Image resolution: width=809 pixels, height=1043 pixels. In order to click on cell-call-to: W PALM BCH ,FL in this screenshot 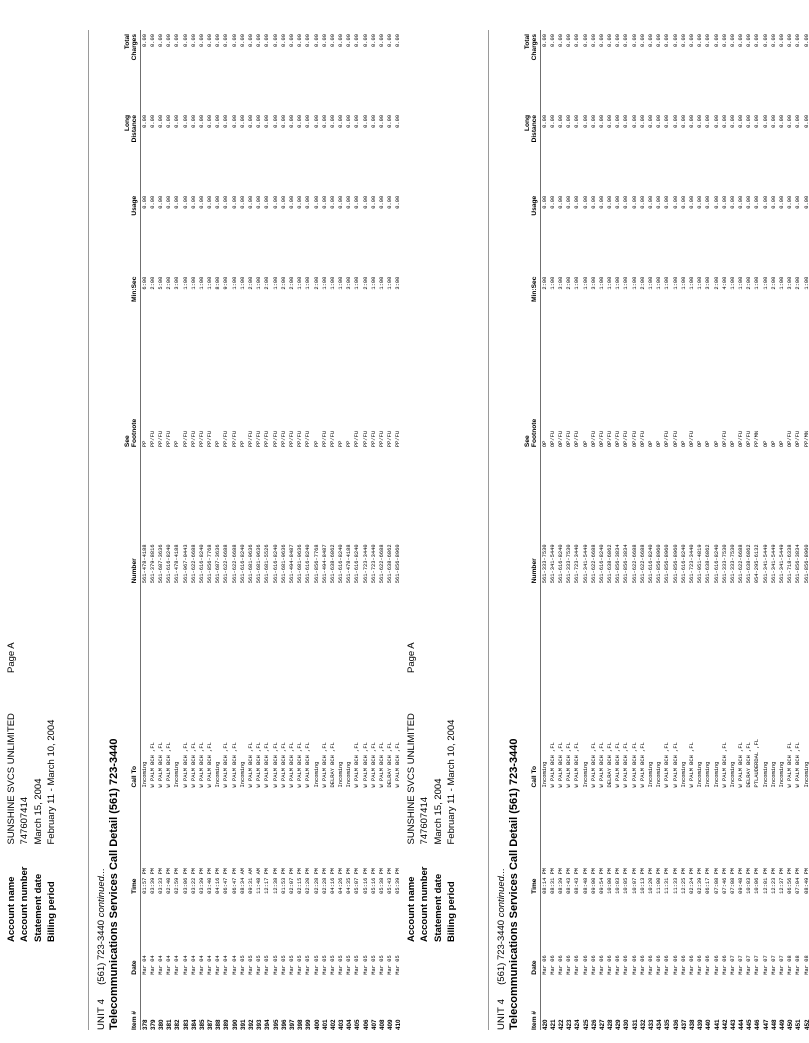, I will do `click(291, 765)`.